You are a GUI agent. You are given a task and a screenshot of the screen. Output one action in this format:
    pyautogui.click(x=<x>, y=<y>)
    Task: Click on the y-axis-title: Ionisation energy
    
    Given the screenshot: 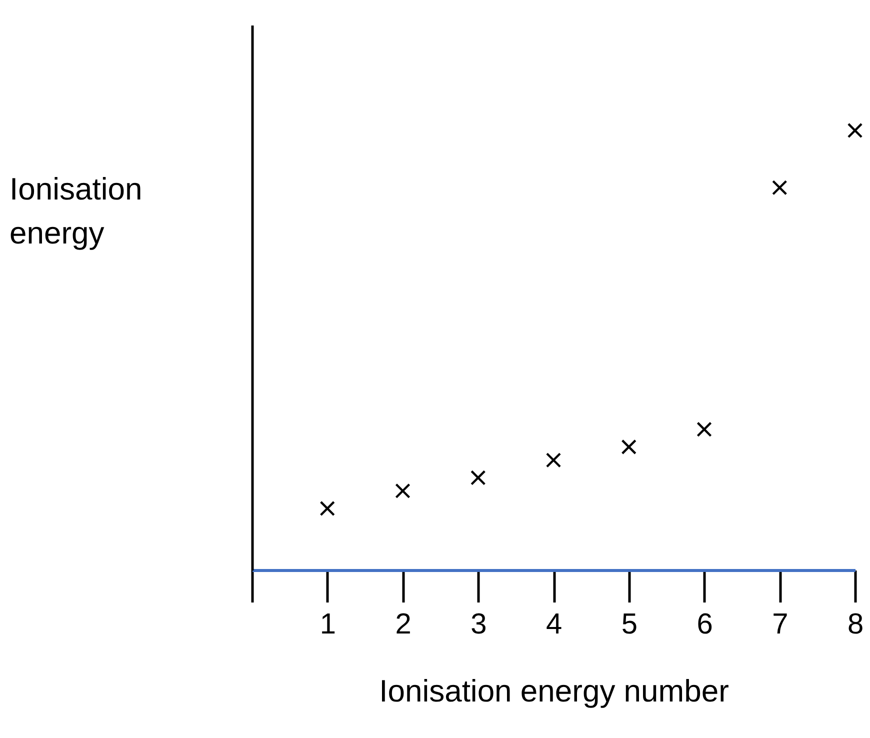 What is the action you would take?
    pyautogui.click(x=76, y=211)
    